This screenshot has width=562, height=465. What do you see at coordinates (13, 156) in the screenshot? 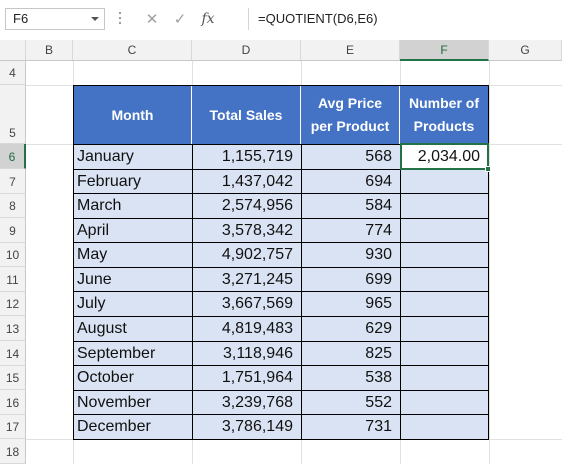
I see `row-header-6: 6` at bounding box center [13, 156].